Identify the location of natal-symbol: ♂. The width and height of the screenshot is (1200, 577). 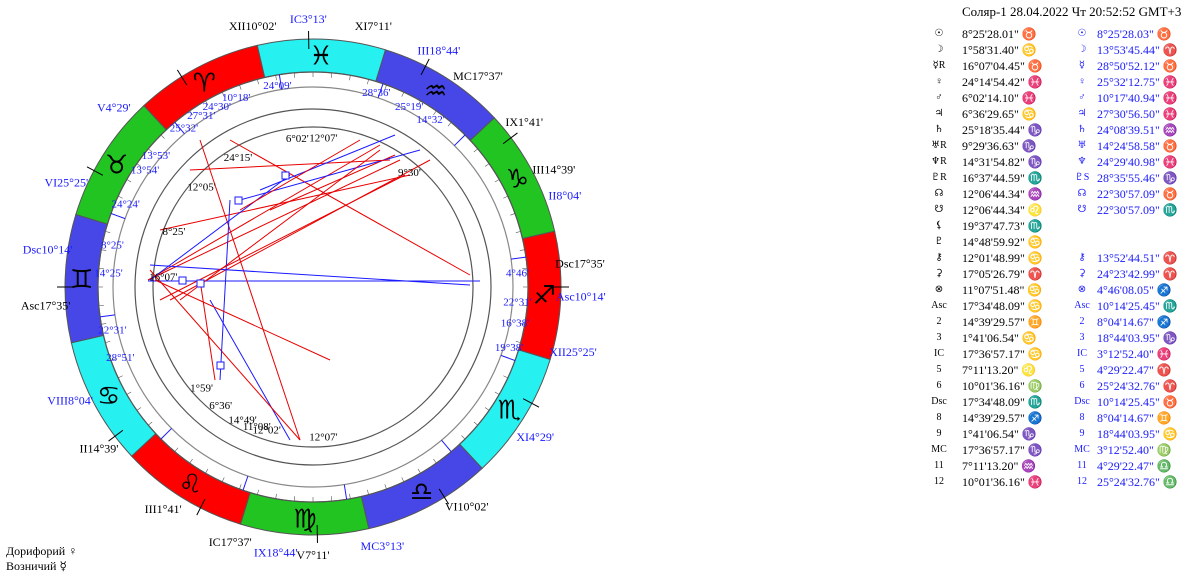
(939, 97).